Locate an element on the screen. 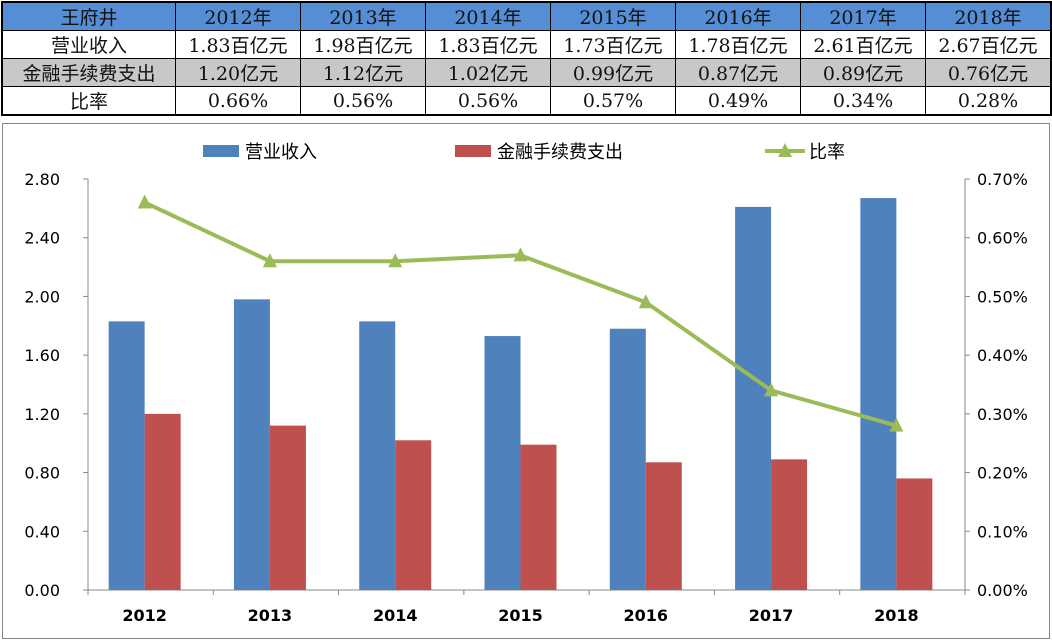 This screenshot has height=640, width=1052. table-cell: 0.87亿元 is located at coordinates (738, 72).